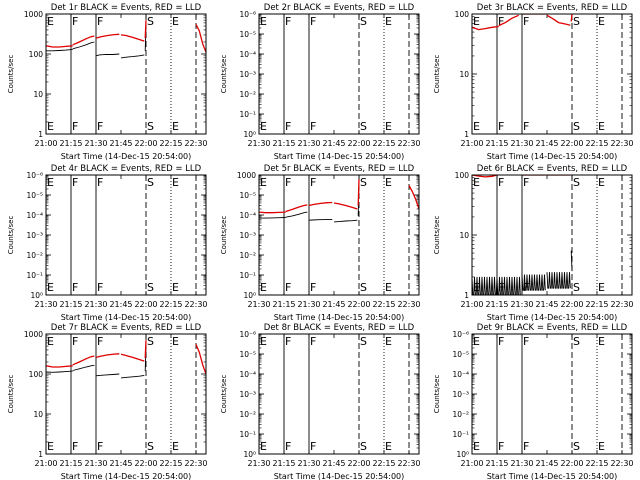 Image resolution: width=640 pixels, height=480 pixels. I want to click on y-tick-label: 1, so click(40, 454).